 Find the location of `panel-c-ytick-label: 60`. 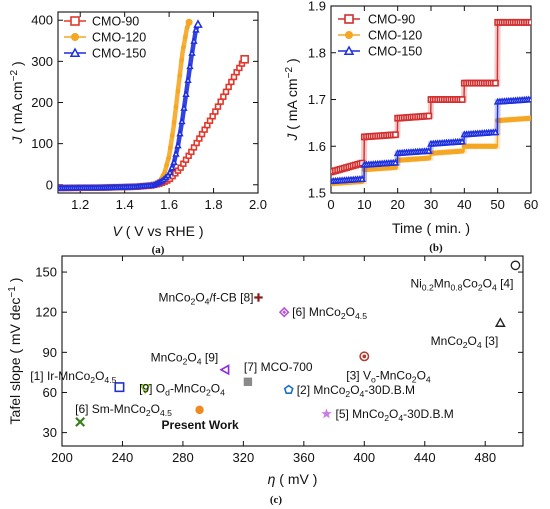

panel-c-ytick-label: 60 is located at coordinates (50, 392).